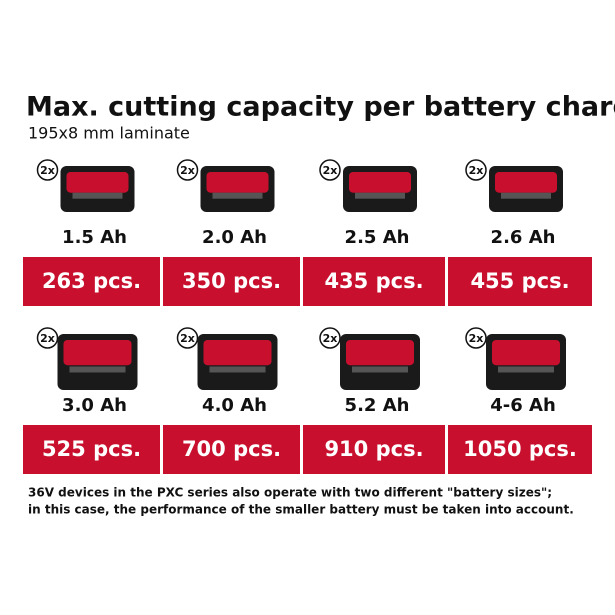 The image size is (615, 615). I want to click on title: Max. cutting capacity per battery charge, so click(320, 107).